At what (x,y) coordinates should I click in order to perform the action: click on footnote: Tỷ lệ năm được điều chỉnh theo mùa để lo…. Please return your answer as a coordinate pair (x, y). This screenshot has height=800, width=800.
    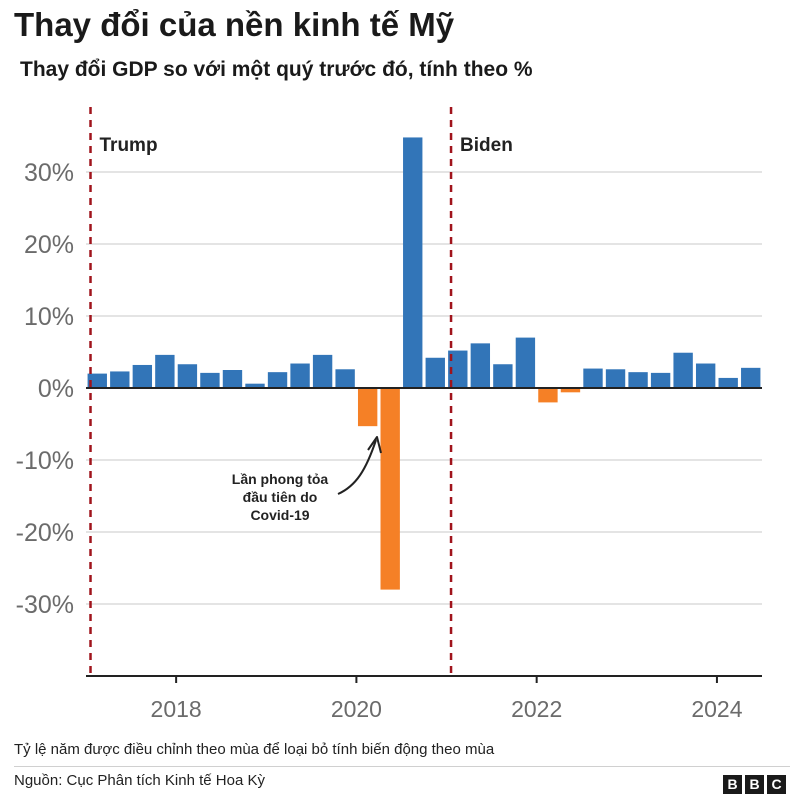
    Looking at the image, I should click on (254, 749).